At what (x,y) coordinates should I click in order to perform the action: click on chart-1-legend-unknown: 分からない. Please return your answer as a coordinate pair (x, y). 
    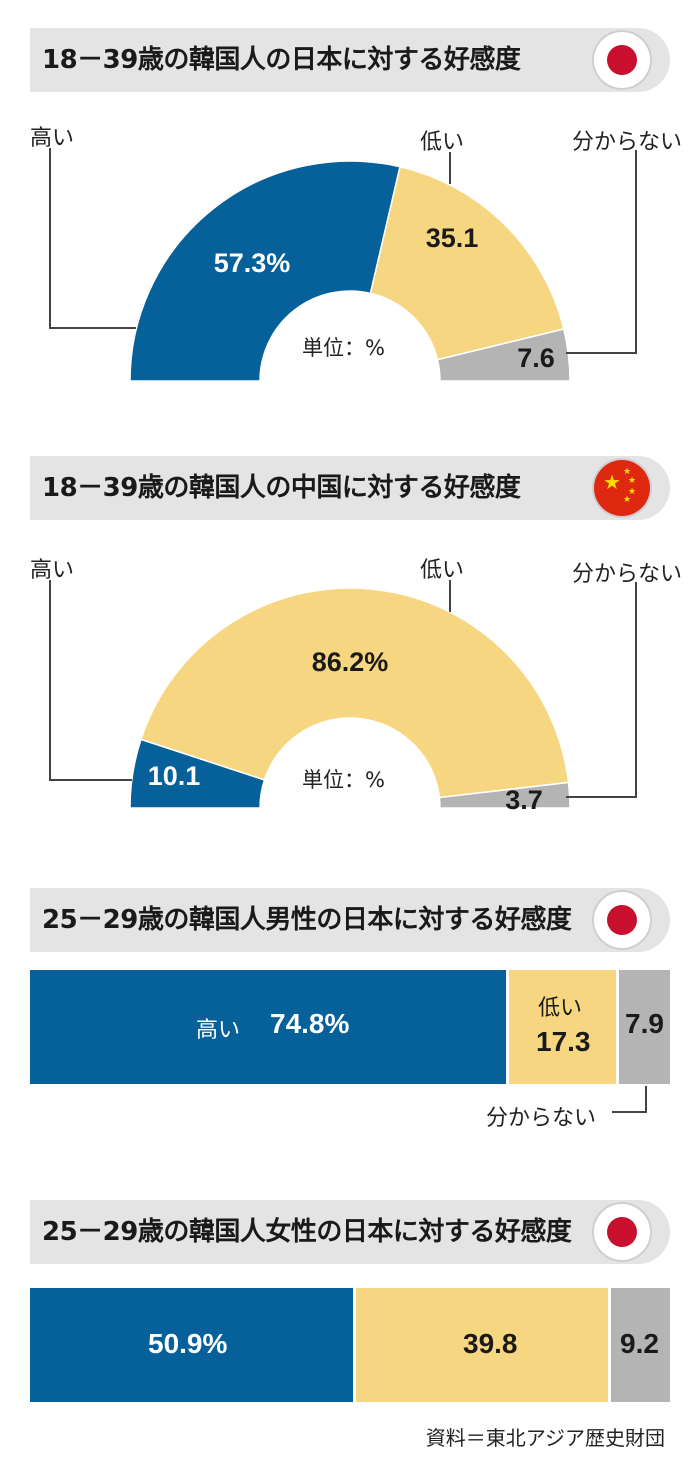
    Looking at the image, I should click on (627, 142).